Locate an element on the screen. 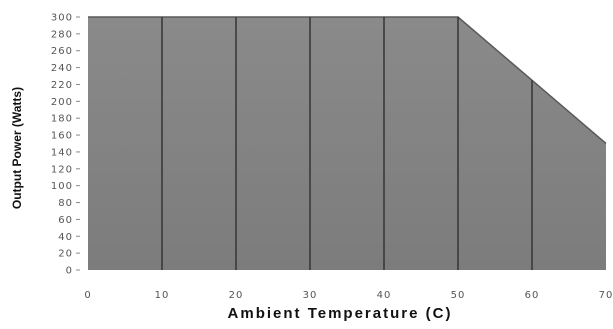 The image size is (613, 329). y-tick-label: 220 is located at coordinates (62, 85).